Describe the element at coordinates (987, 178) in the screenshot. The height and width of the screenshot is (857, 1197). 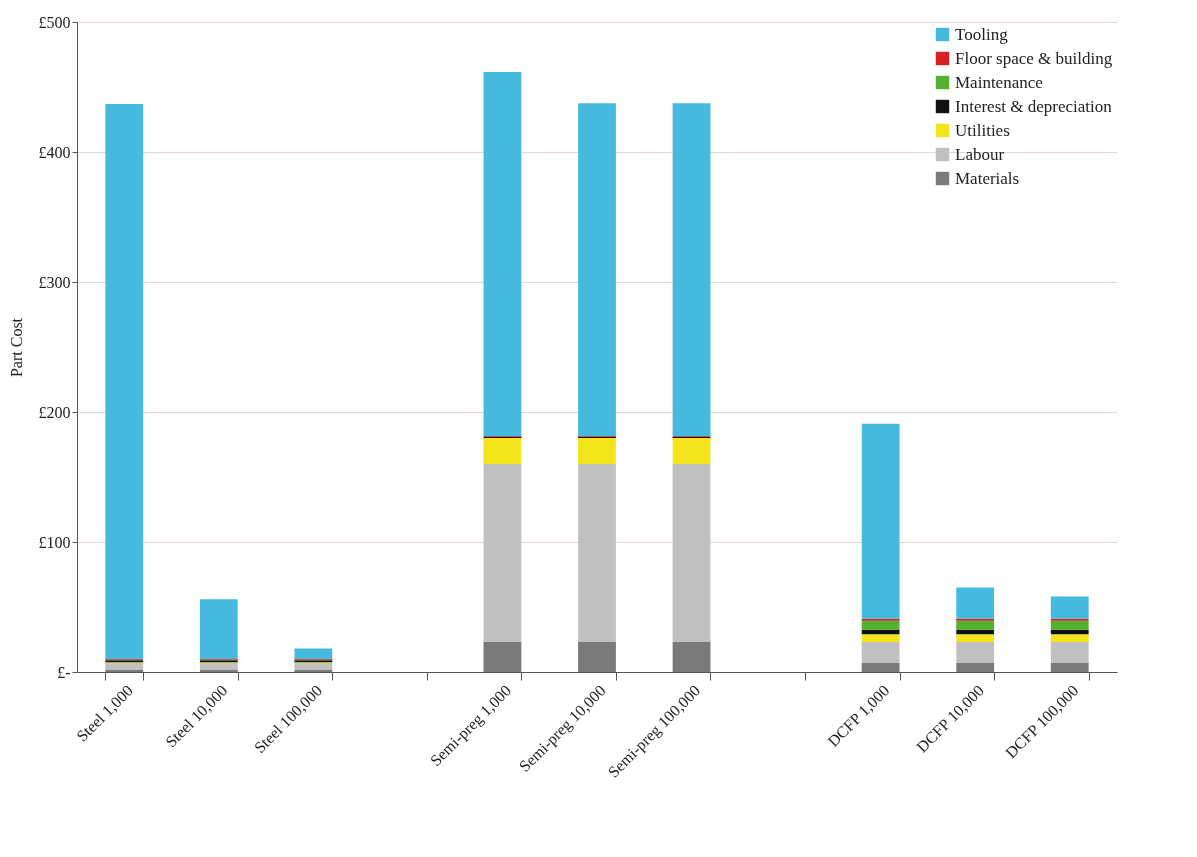
I see `legend-label: Materials` at that location.